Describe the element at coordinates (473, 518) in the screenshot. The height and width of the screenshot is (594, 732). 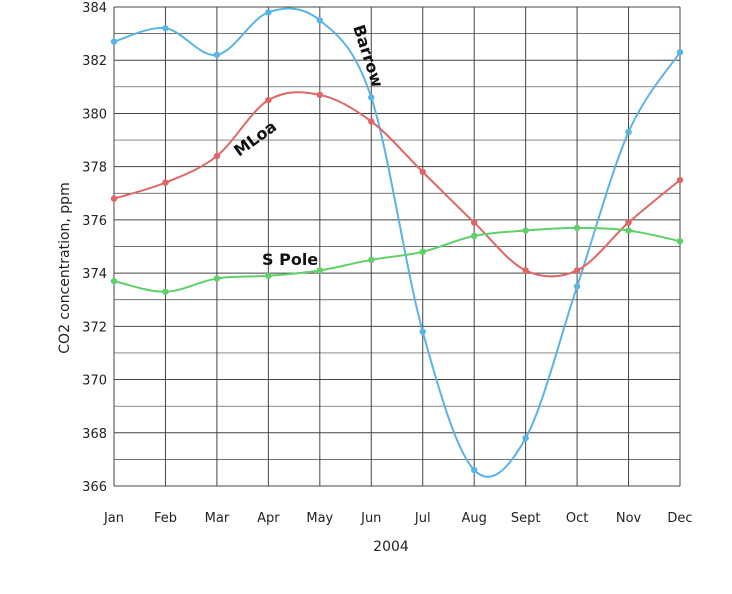
I see `x-tick-label: Aug` at that location.